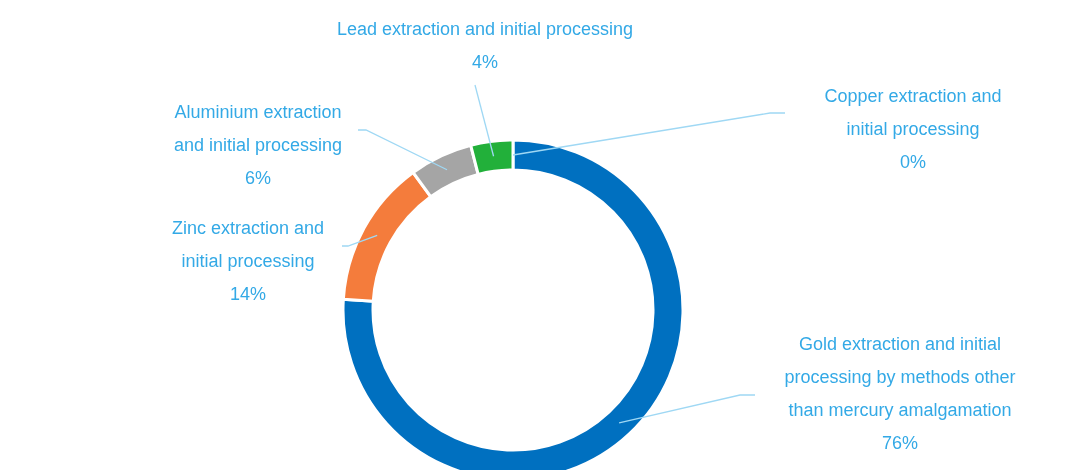 This screenshot has width=1068, height=475. I want to click on data-label: 14%, so click(248, 294).